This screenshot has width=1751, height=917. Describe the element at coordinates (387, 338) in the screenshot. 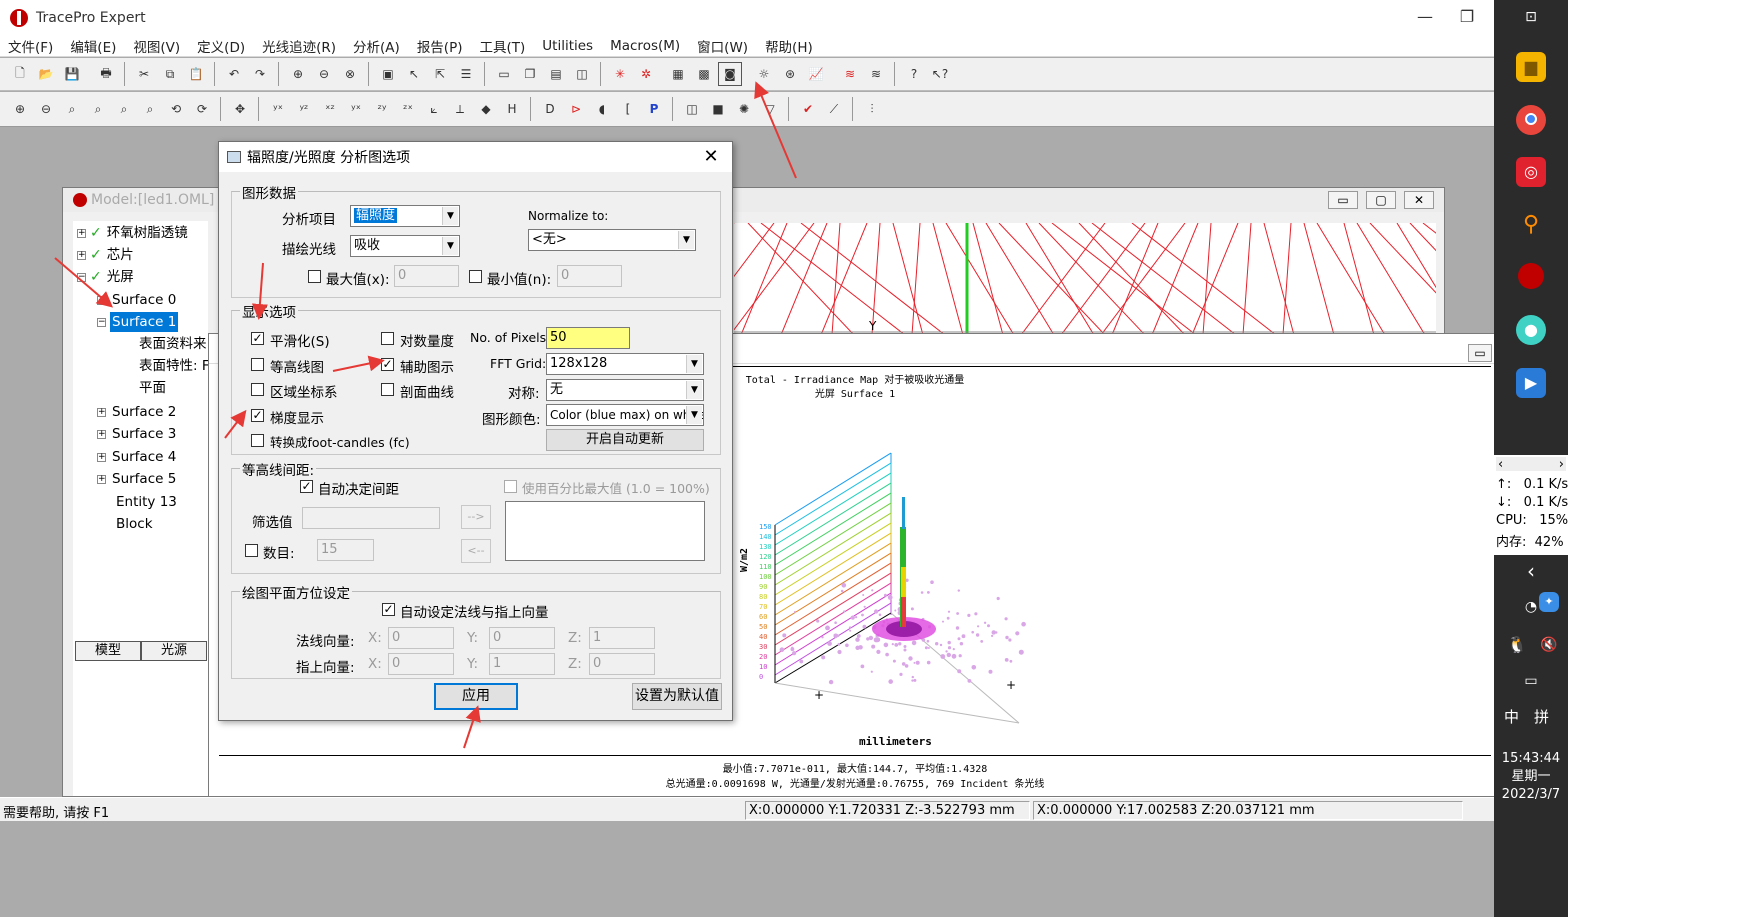

I see `log-scale-checkbox` at that location.